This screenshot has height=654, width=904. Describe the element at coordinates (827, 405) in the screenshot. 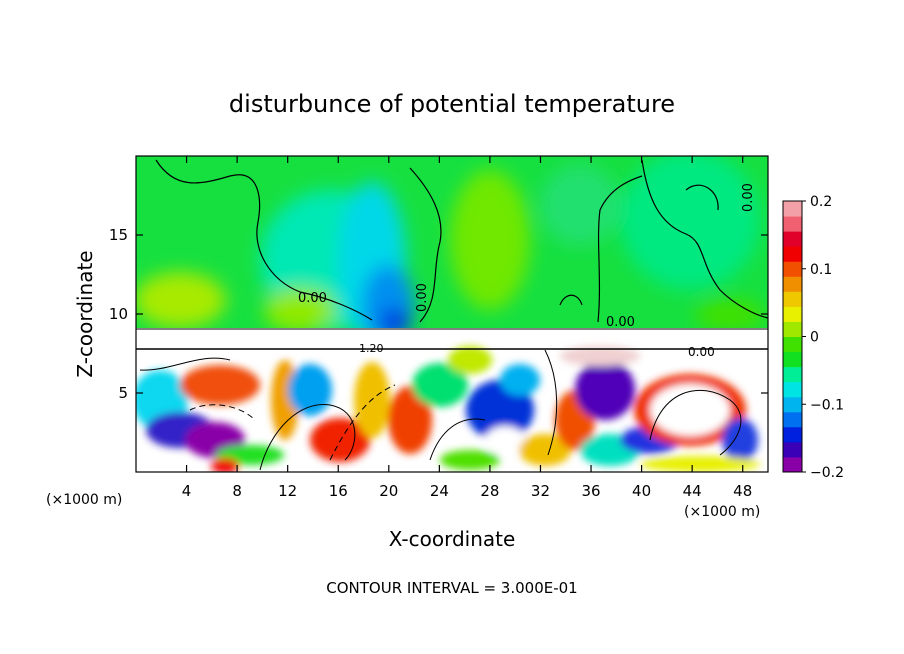

I see `colorbar-tick-label: −0.1` at that location.